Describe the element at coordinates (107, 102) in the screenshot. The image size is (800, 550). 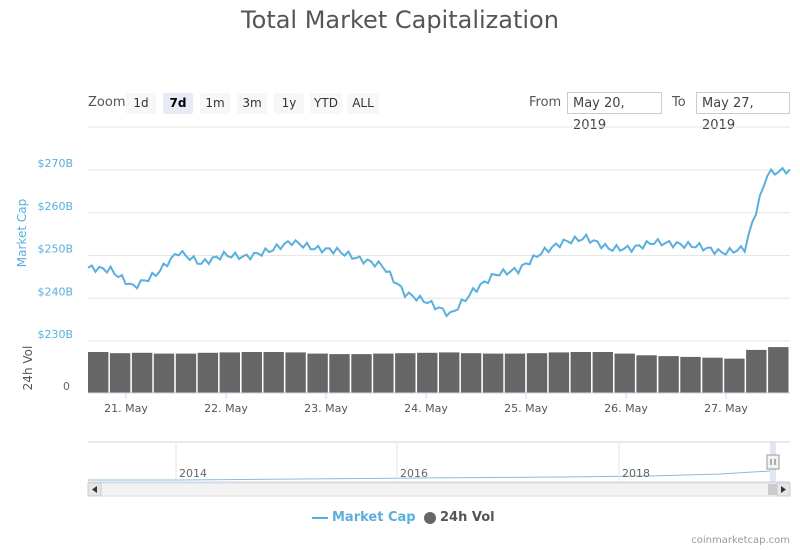
I see `zoom-label: Zoom` at that location.